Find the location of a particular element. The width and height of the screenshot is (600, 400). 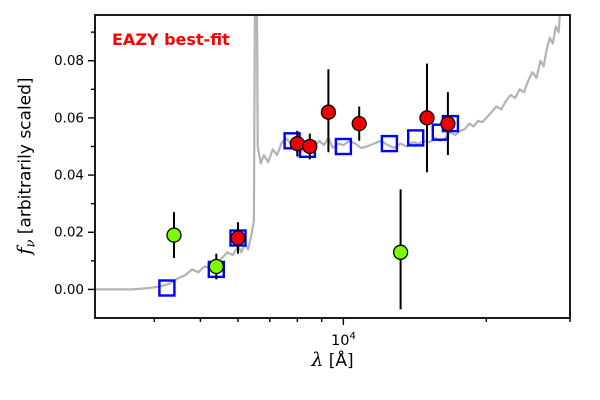

y-axis-label: fν [arbitrarily scaled] is located at coordinates (26, 165).